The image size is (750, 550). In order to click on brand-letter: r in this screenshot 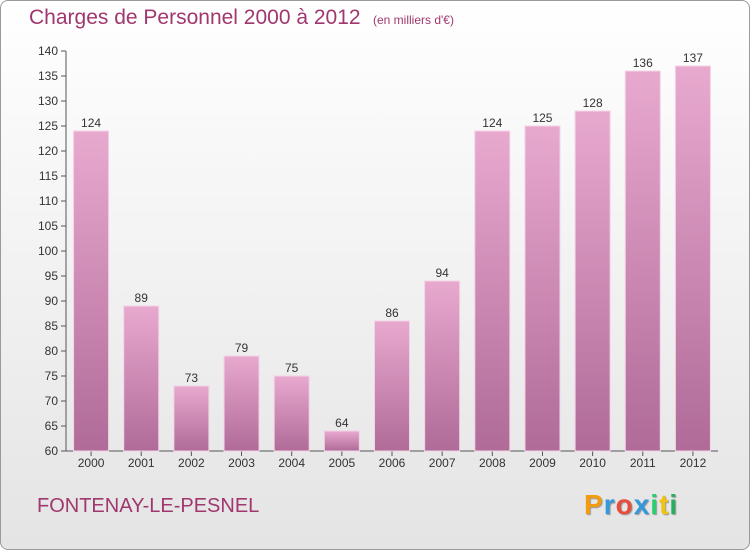, I will do `click(609, 504)`.